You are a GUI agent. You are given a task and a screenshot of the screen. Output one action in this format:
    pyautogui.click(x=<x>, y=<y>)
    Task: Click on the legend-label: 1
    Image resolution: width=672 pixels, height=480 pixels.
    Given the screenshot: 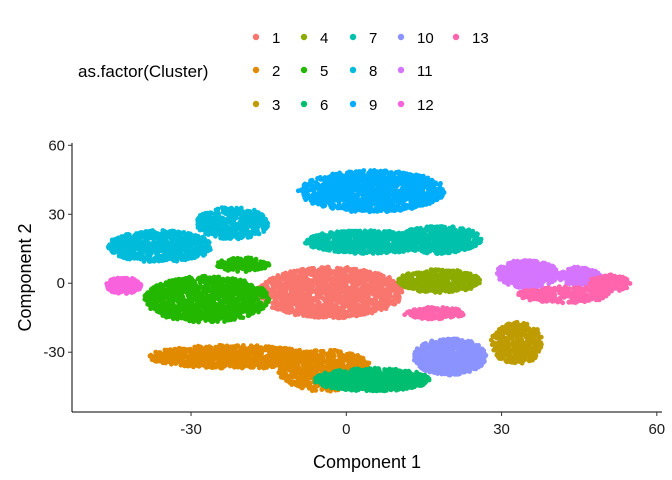 What is the action you would take?
    pyautogui.click(x=276, y=38)
    